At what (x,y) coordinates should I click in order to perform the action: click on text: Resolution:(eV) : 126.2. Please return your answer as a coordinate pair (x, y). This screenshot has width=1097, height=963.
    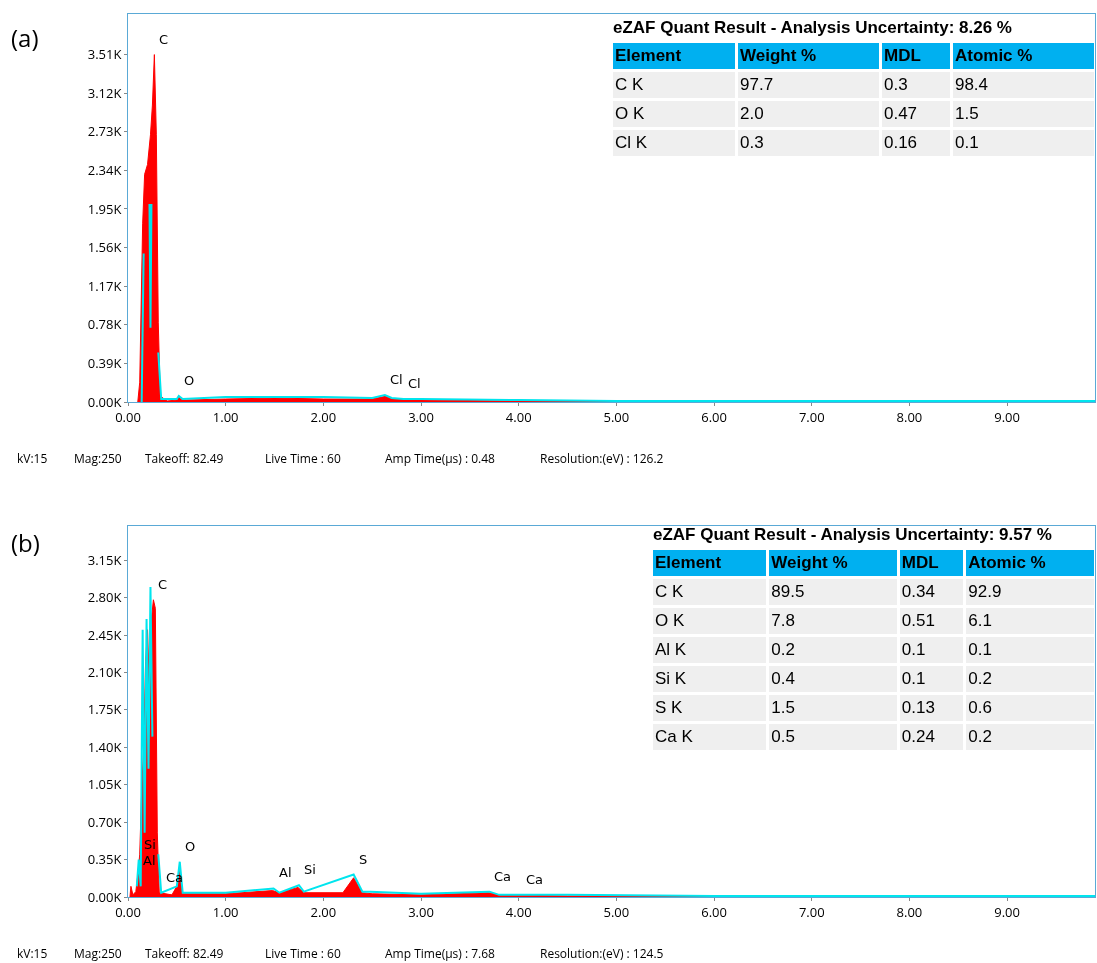
    Looking at the image, I should click on (602, 458).